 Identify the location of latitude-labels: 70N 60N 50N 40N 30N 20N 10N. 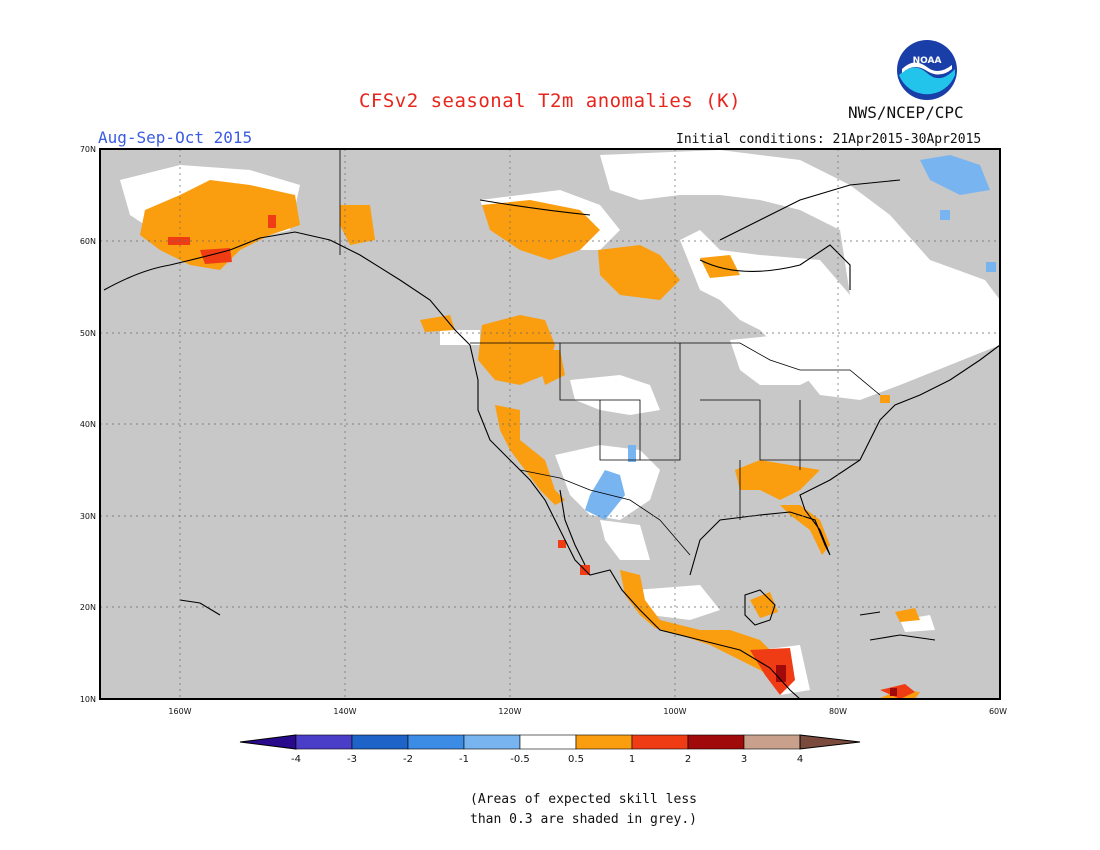
(88, 424).